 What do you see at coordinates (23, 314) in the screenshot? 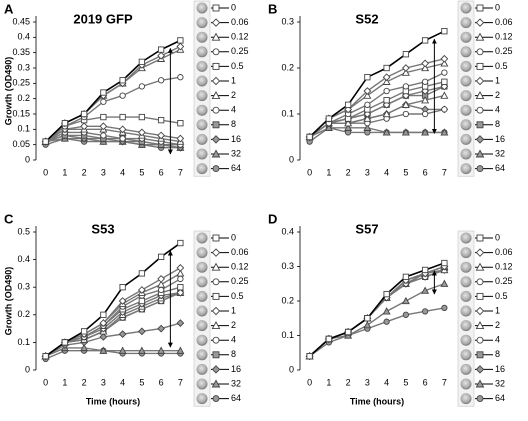
I see `y-tick-label: 0.2` at bounding box center [23, 314].